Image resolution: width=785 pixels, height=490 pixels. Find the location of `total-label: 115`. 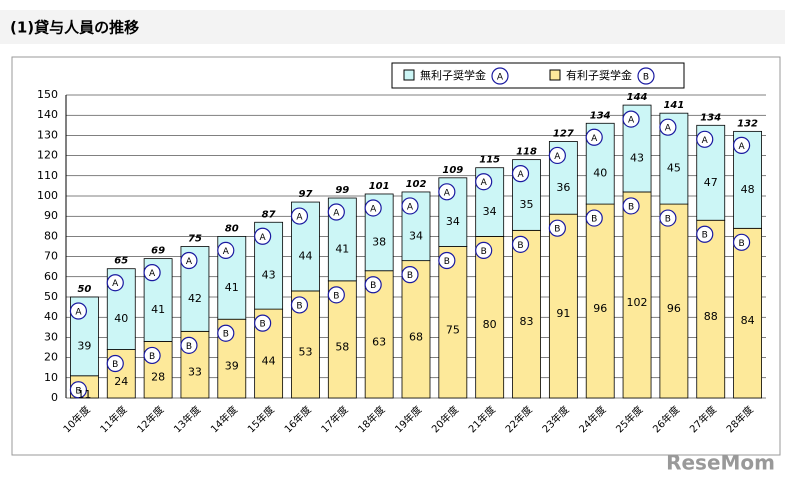

total-label: 115 is located at coordinates (489, 160).